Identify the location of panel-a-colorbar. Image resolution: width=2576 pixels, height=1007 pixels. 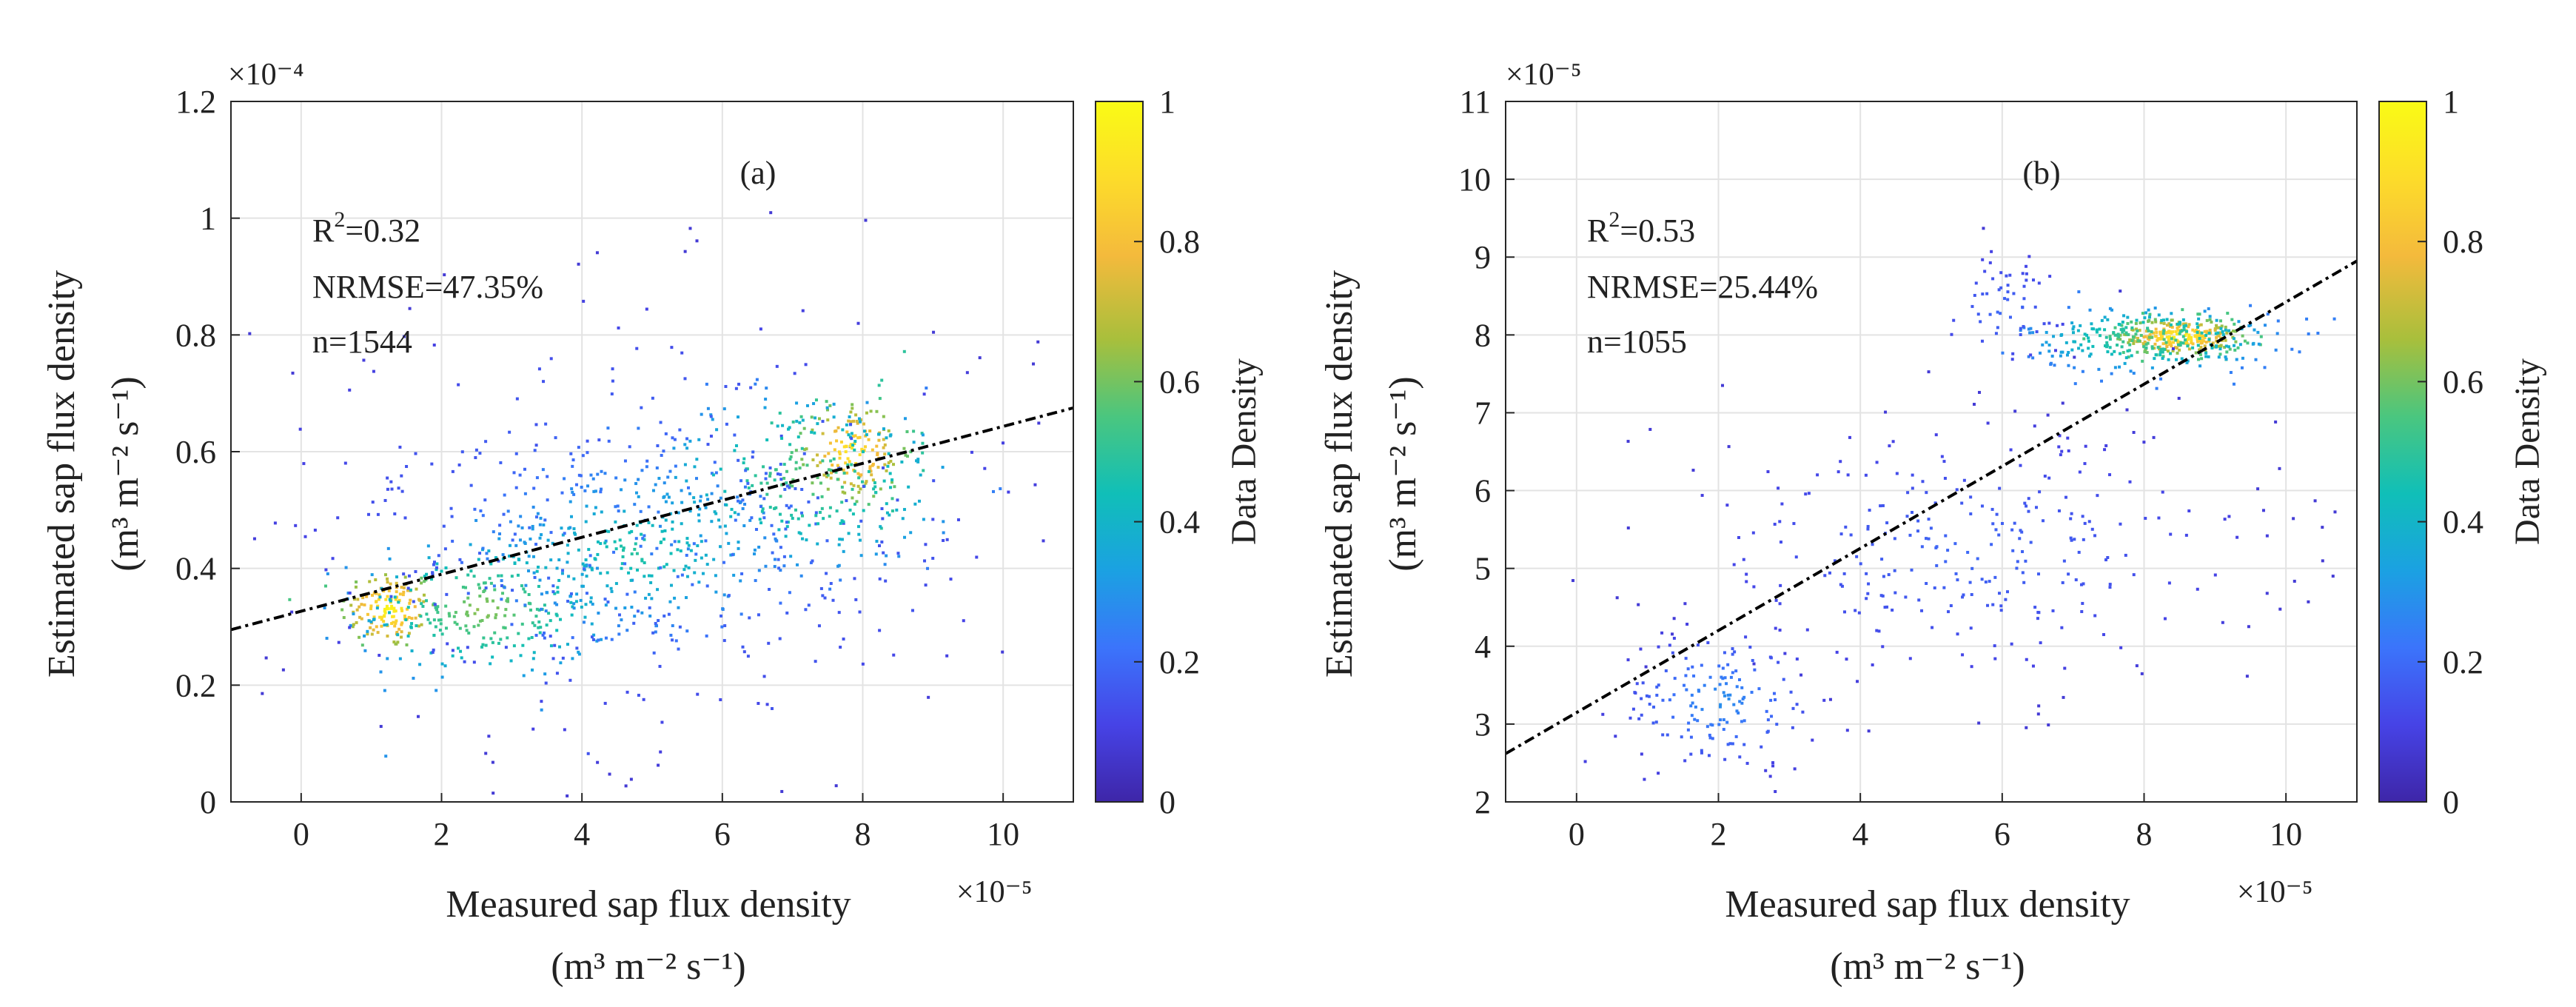
(1119, 452).